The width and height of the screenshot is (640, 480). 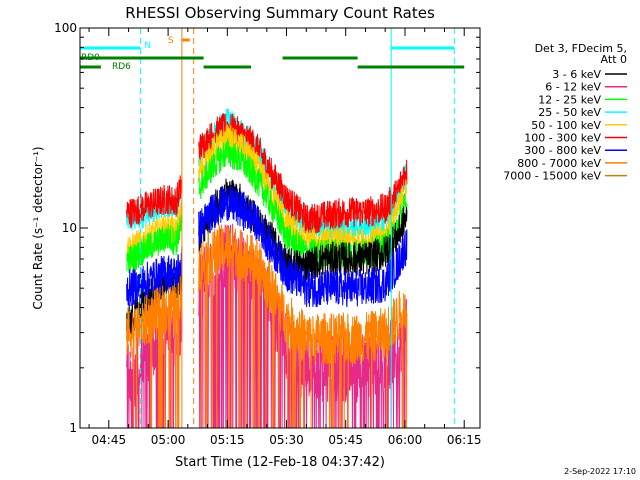 I want to click on legend-label-12-25-kev: 12 - 25 keV, so click(x=569, y=99).